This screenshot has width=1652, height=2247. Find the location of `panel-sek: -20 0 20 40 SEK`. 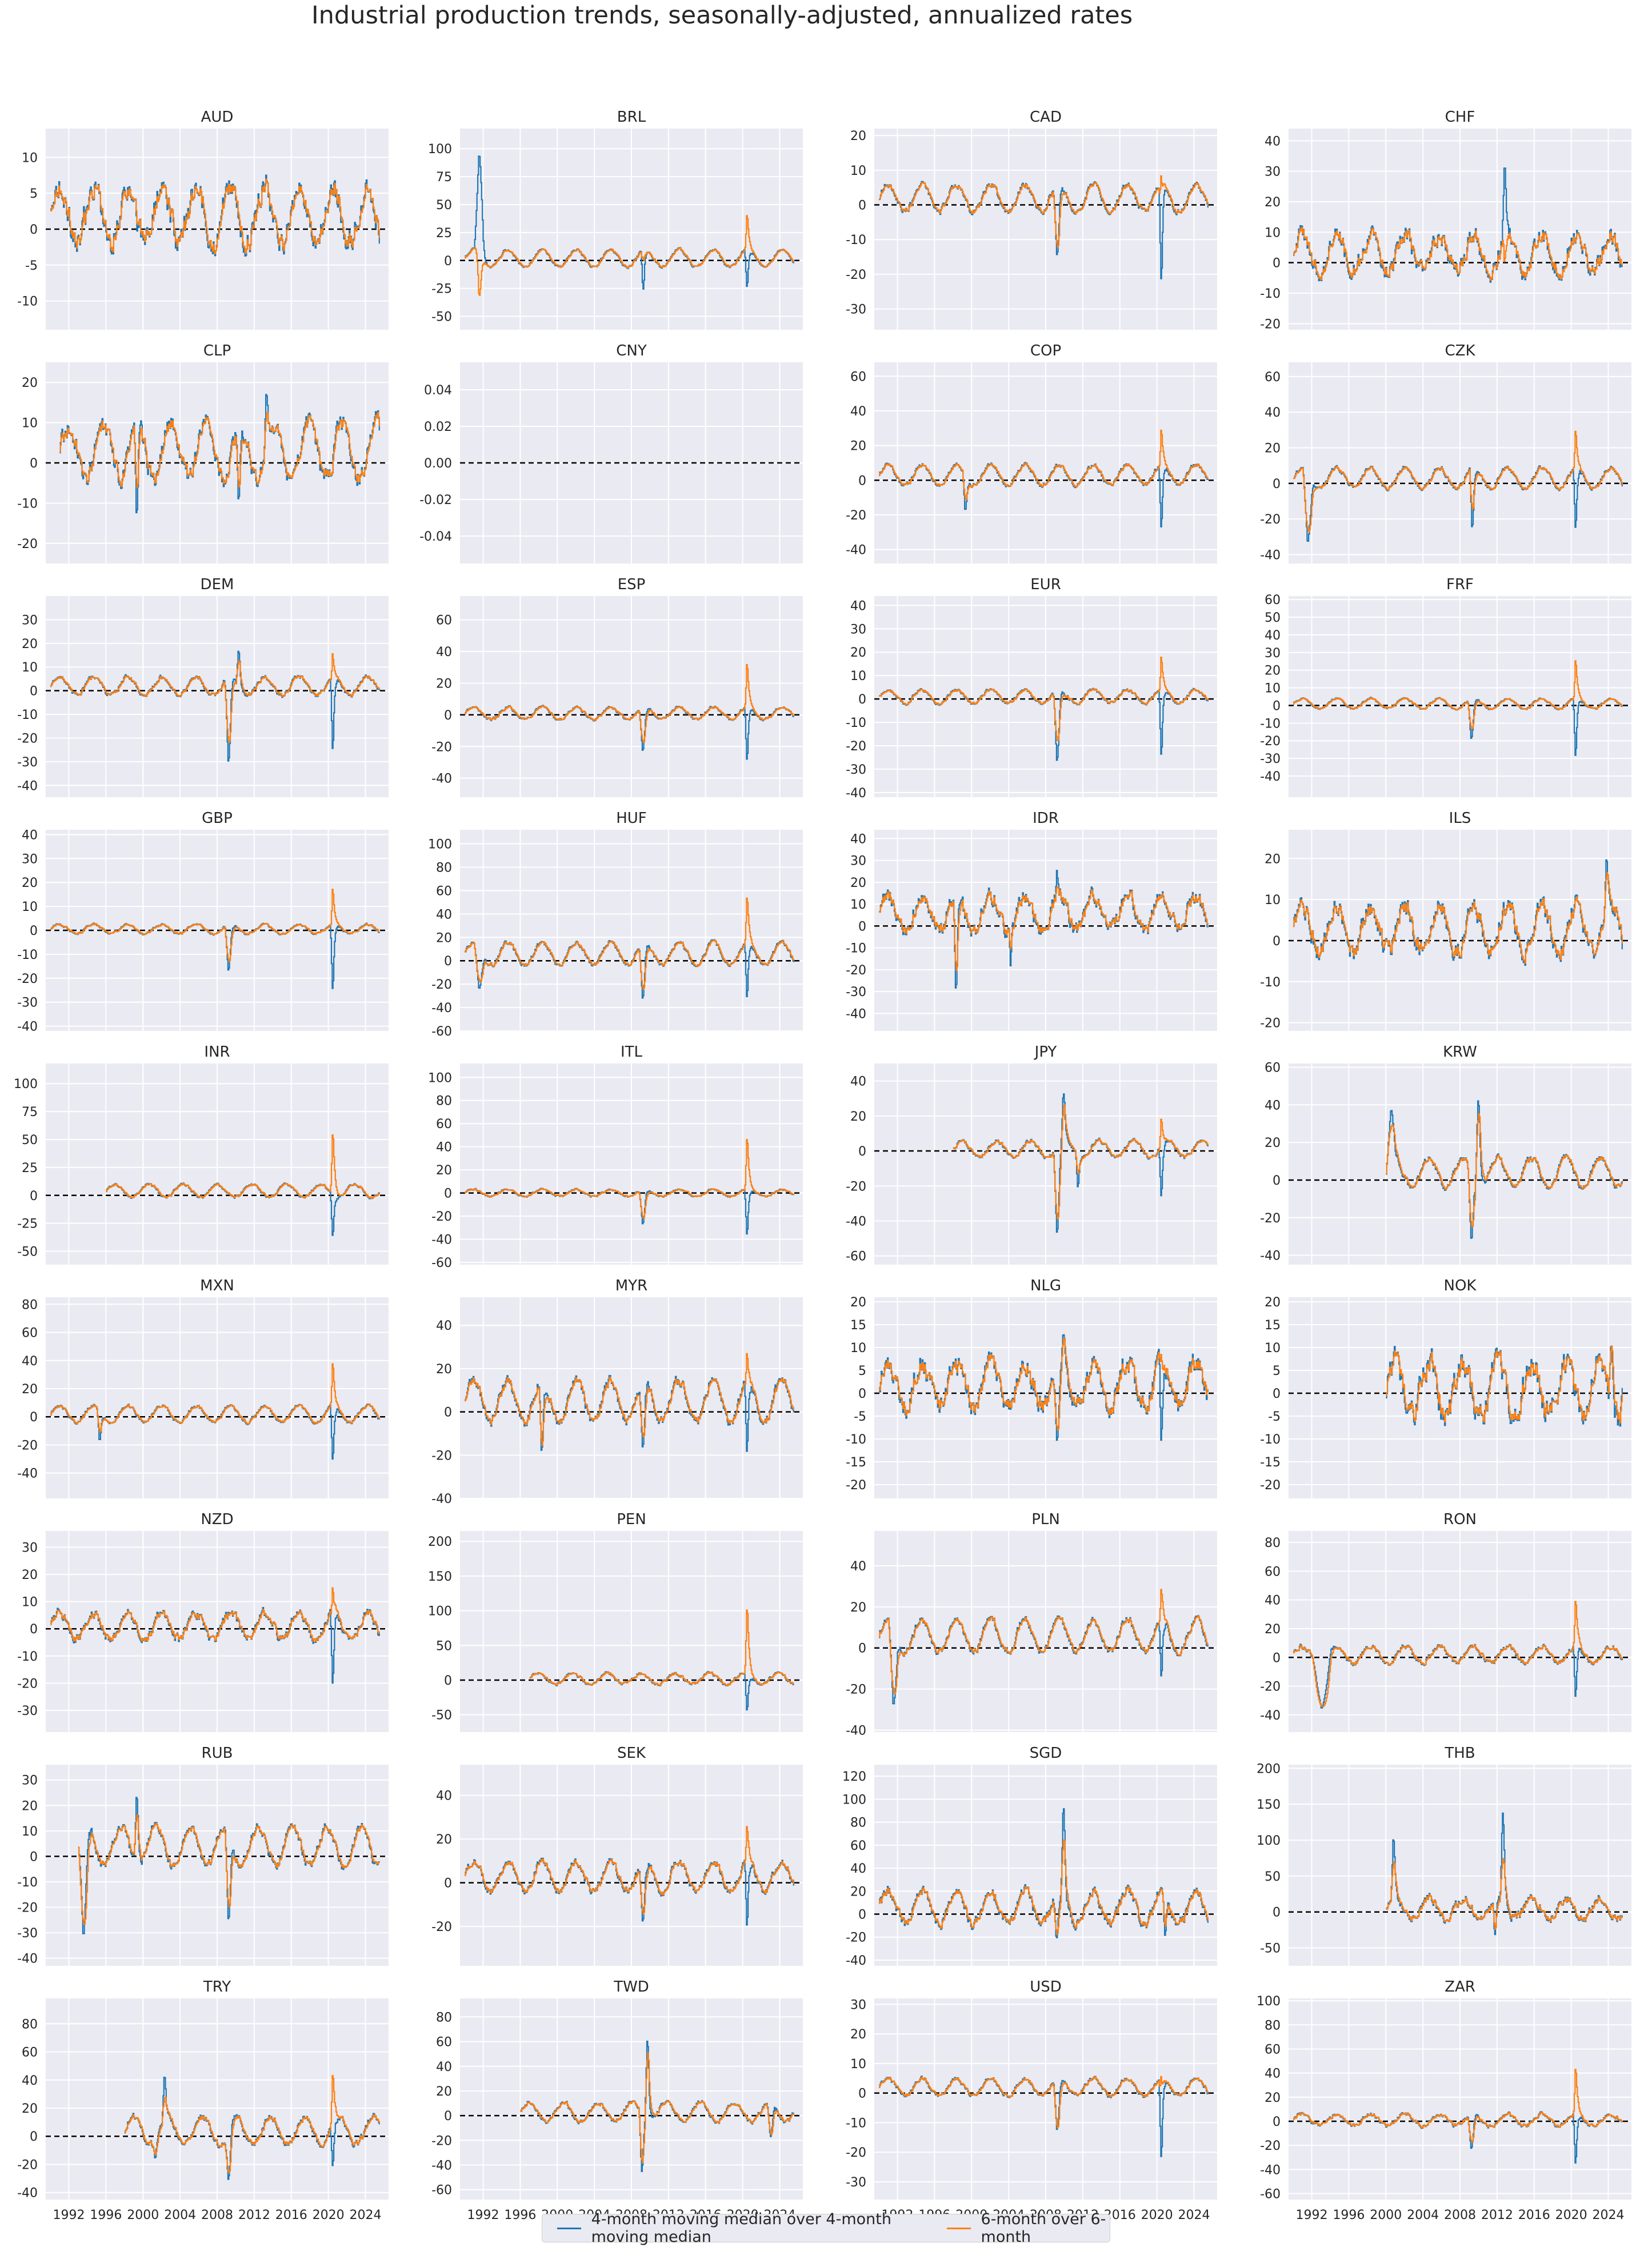

panel-sek: -20 0 20 40 SEK is located at coordinates (617, 1855).